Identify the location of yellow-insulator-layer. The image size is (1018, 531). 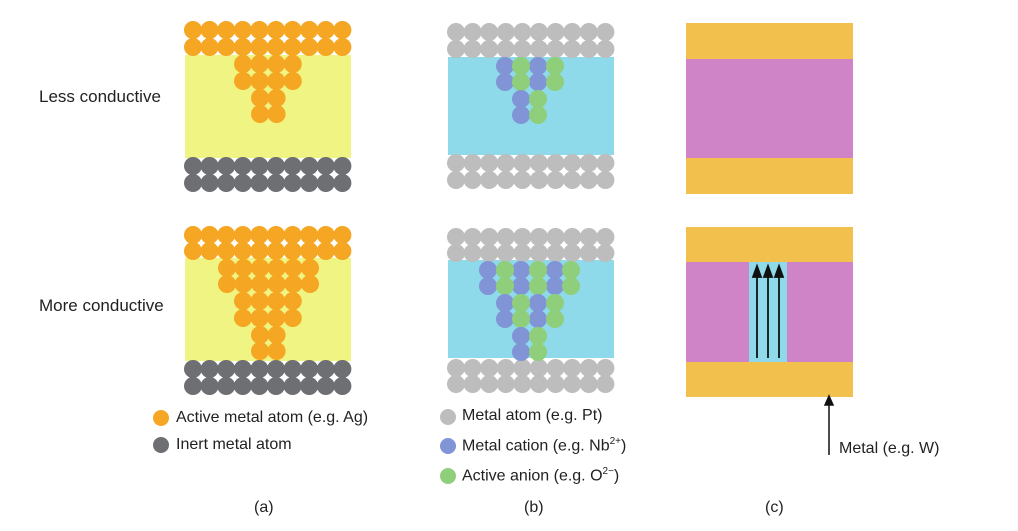
(268, 106).